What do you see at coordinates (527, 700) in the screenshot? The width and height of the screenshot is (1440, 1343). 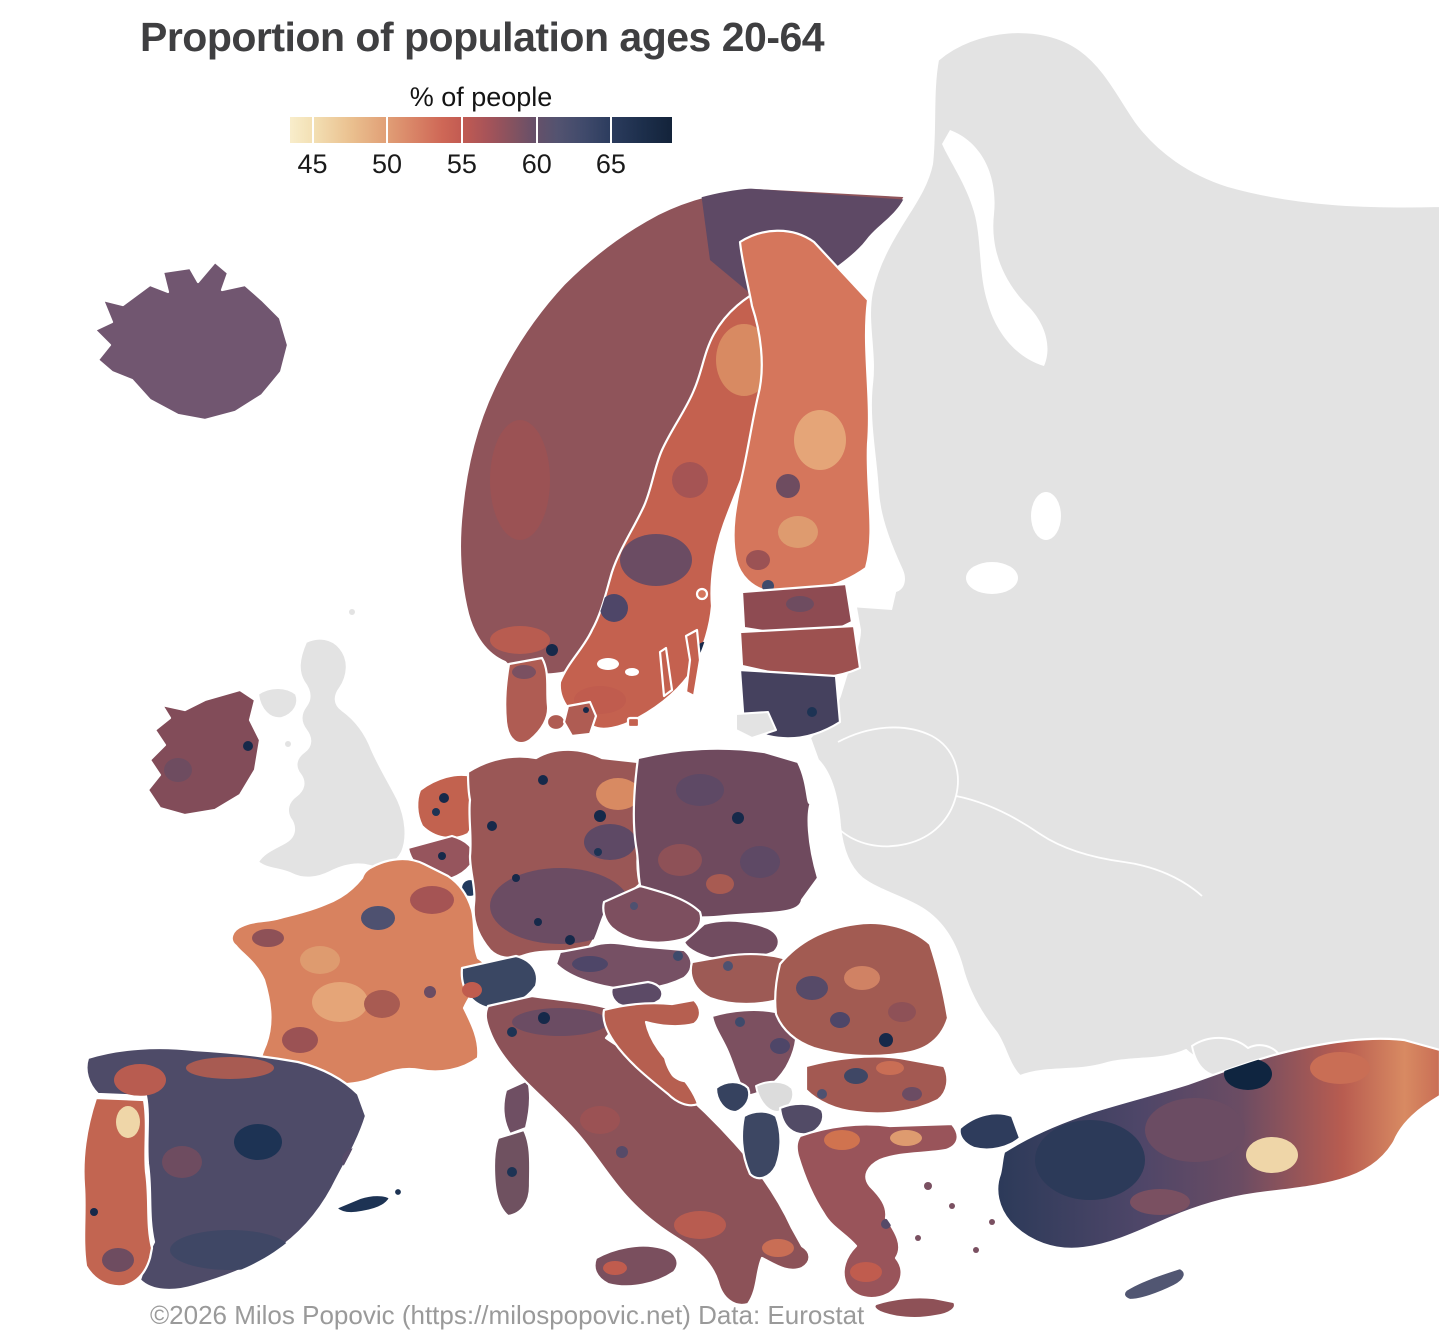 I see `region-denmark-jutland` at bounding box center [527, 700].